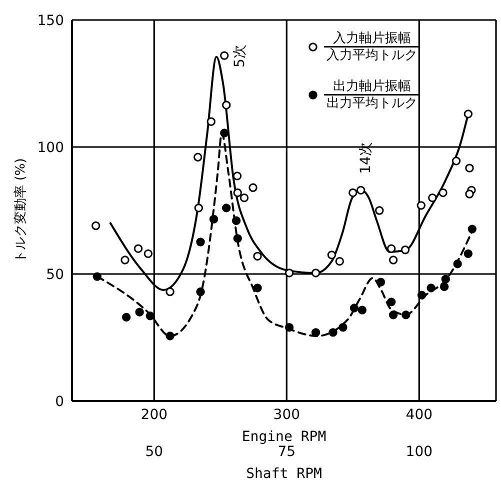 The image size is (501, 486). What do you see at coordinates (284, 437) in the screenshot?
I see `x-axis-title: Engine RPM` at bounding box center [284, 437].